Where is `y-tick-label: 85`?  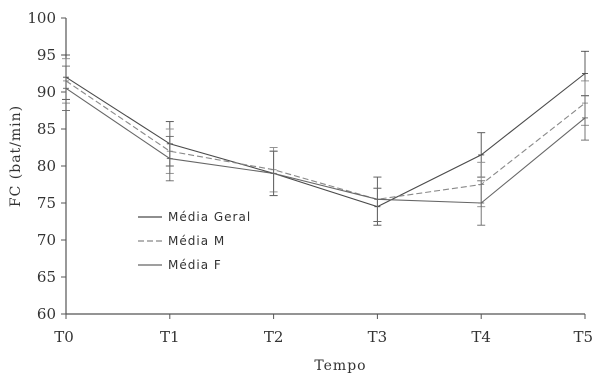 y-tick-label: 85 is located at coordinates (46, 129).